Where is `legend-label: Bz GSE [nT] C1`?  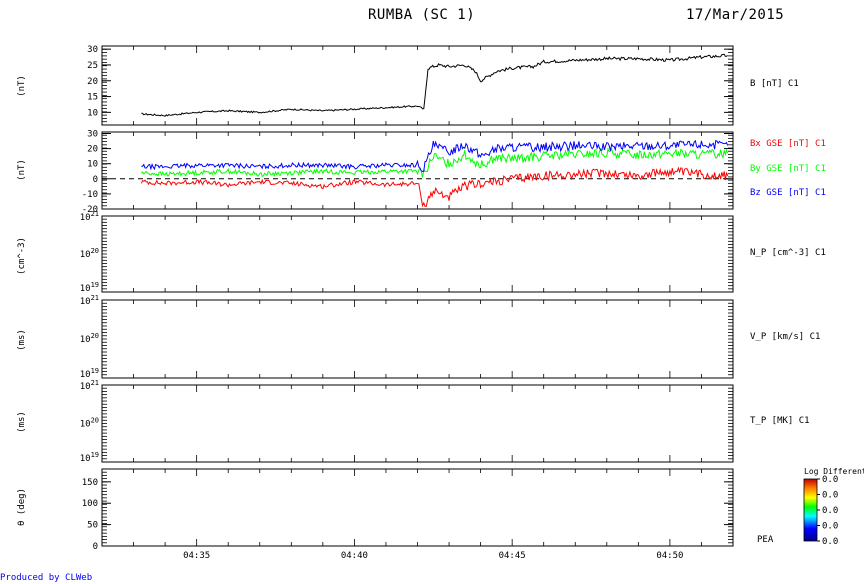 legend-label: Bz GSE [nT] C1 is located at coordinates (788, 193).